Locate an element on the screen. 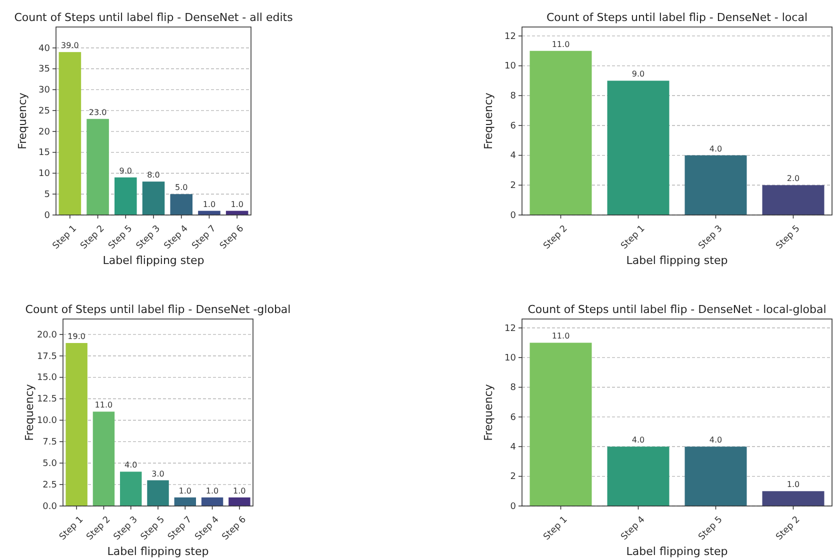 The height and width of the screenshot is (559, 833). y-tick-label: 0.0 is located at coordinates (50, 507).